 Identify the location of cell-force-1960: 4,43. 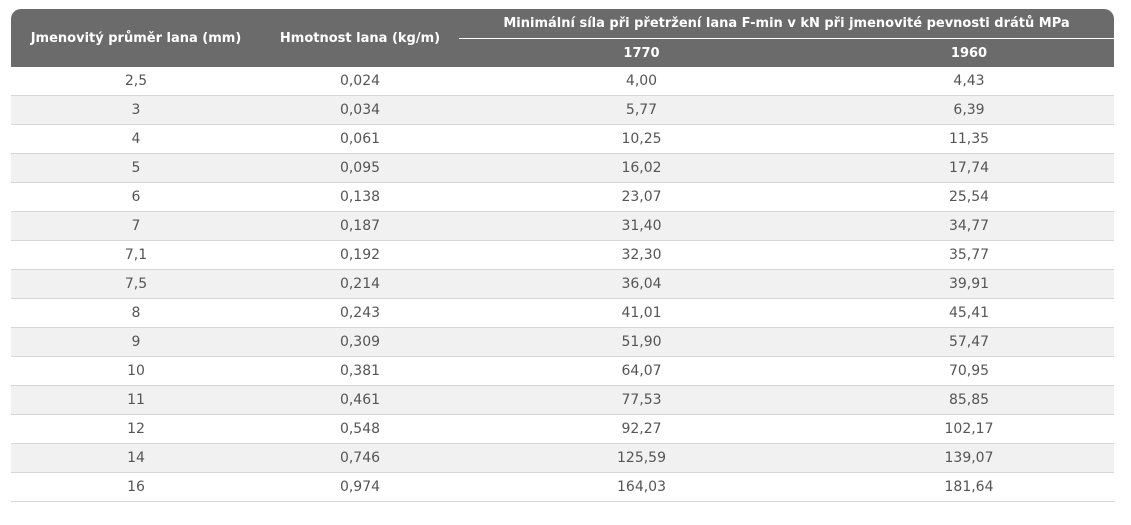
(969, 81).